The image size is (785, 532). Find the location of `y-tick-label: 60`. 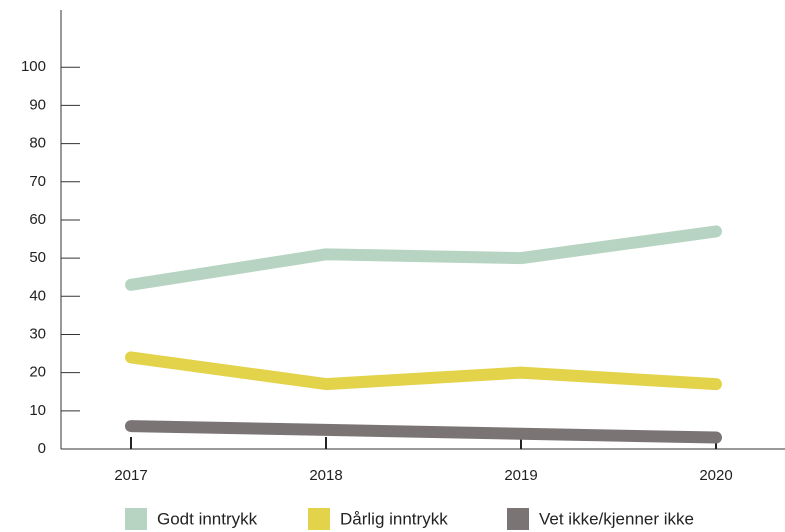

y-tick-label: 60 is located at coordinates (37, 219).